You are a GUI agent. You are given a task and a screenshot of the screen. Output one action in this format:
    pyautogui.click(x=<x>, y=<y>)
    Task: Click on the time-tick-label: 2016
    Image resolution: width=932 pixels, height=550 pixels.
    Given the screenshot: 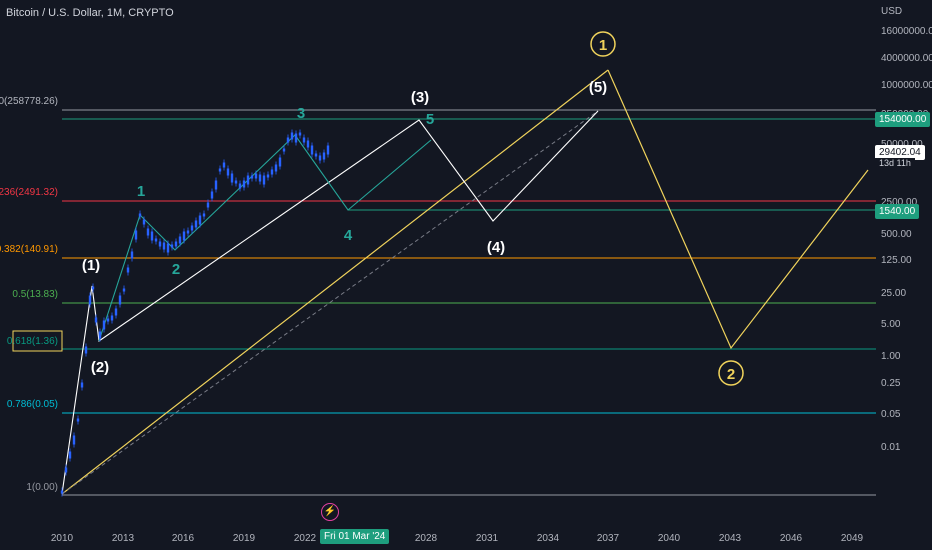 What is the action you would take?
    pyautogui.click(x=183, y=538)
    